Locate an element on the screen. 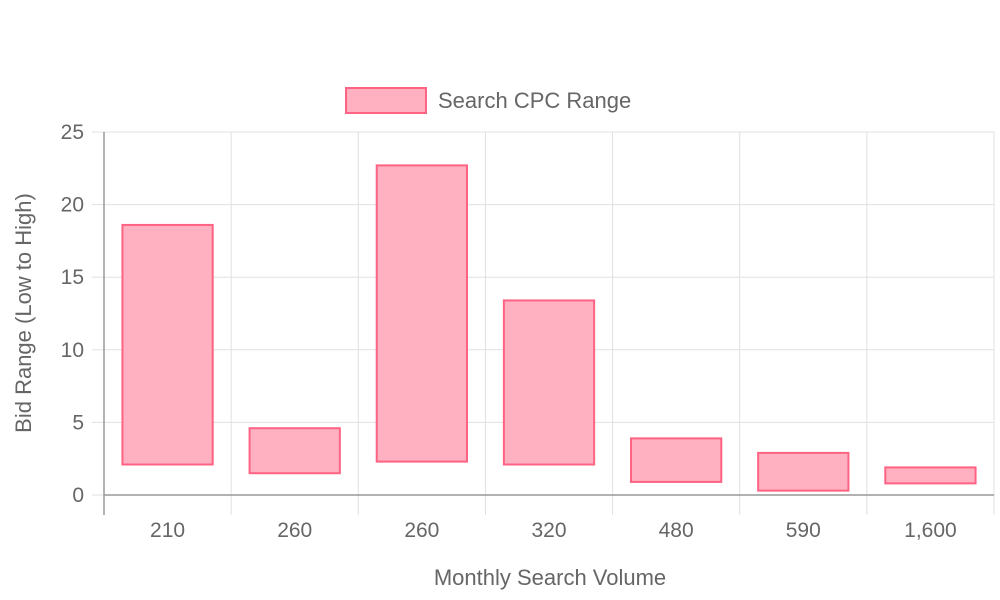  x-tick-label: 480 is located at coordinates (676, 530).